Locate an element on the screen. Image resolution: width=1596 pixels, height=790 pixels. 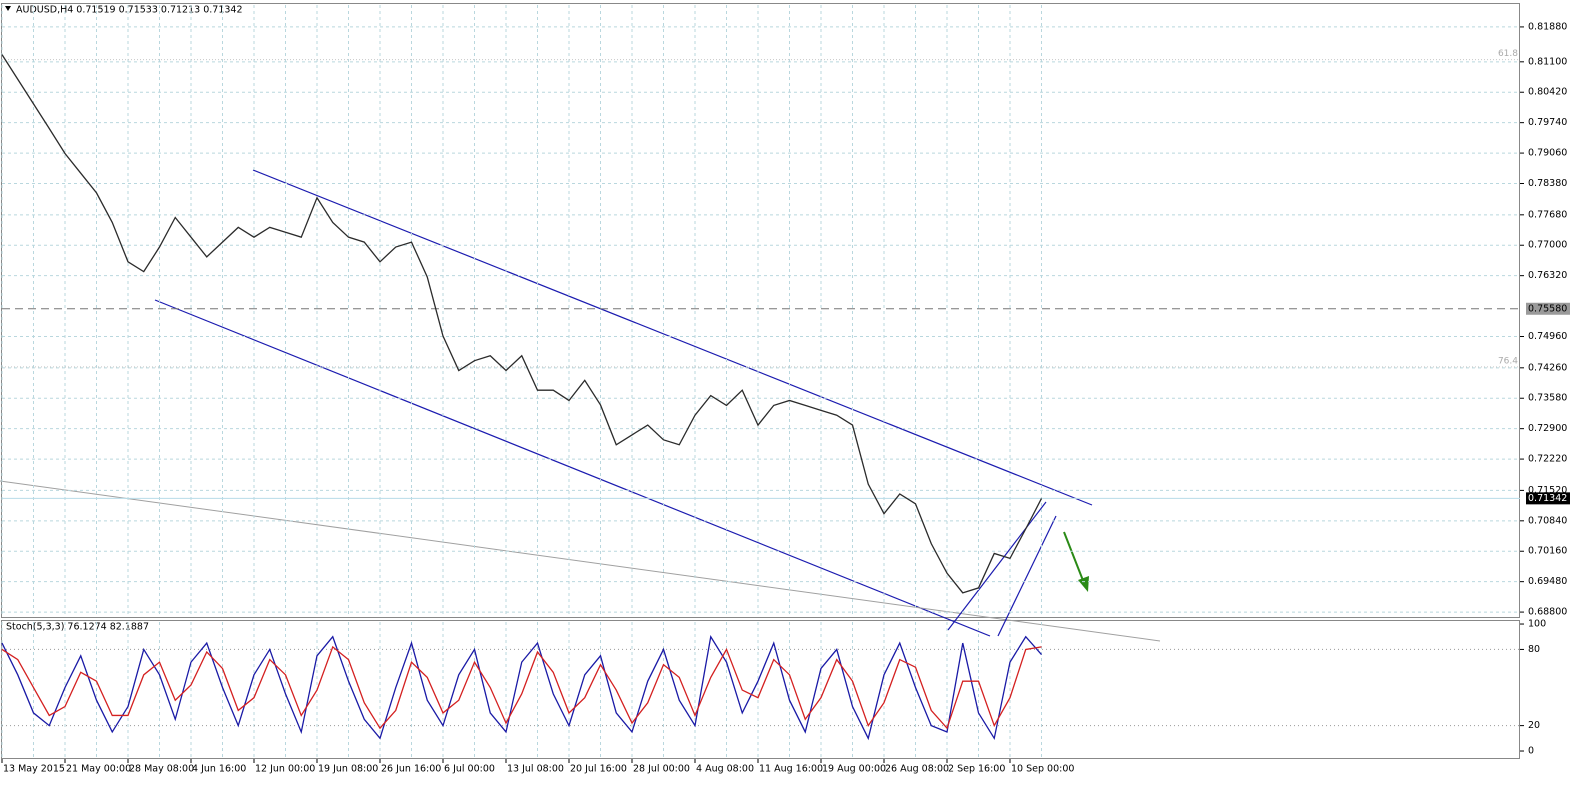
y-tick-label: 0.74960 is located at coordinates (1547, 336).